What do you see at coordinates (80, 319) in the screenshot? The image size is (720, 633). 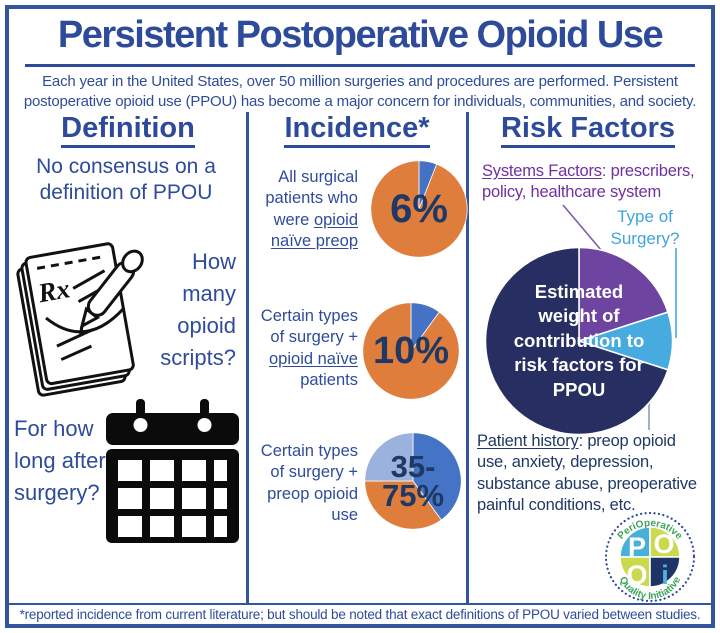 I see `prescription-pad-icon: Rx` at bounding box center [80, 319].